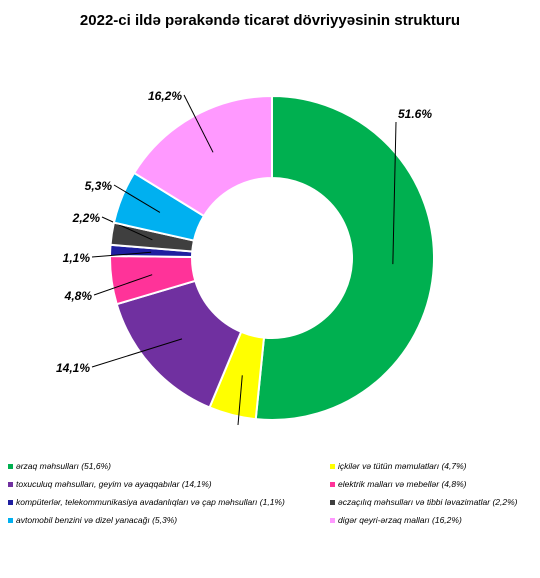  I want to click on legend-item-3: elektrik malları və mebellər (4,8%), so click(398, 484).